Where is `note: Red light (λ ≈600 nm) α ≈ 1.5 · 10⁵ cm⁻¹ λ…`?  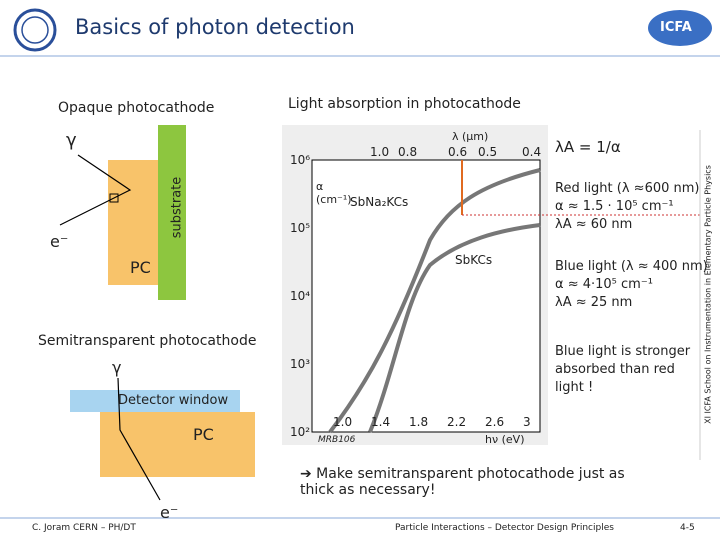 note: Red light (λ ≈600 nm) α ≈ 1.5 · 10⁵ cm⁻¹ λ… is located at coordinates (627, 207).